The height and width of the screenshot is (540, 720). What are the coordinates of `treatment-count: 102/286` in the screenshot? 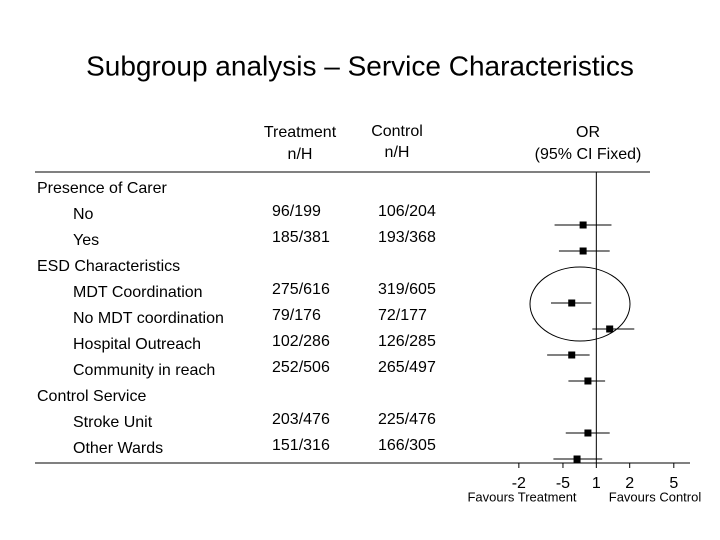 It's located at (301, 341).